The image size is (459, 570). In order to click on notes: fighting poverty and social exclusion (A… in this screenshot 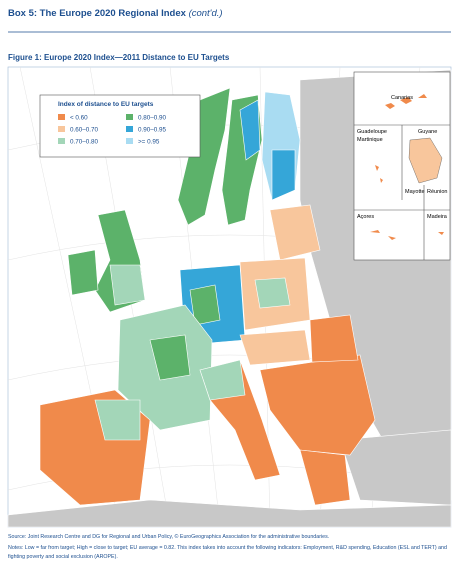, I will do `click(63, 557)`.